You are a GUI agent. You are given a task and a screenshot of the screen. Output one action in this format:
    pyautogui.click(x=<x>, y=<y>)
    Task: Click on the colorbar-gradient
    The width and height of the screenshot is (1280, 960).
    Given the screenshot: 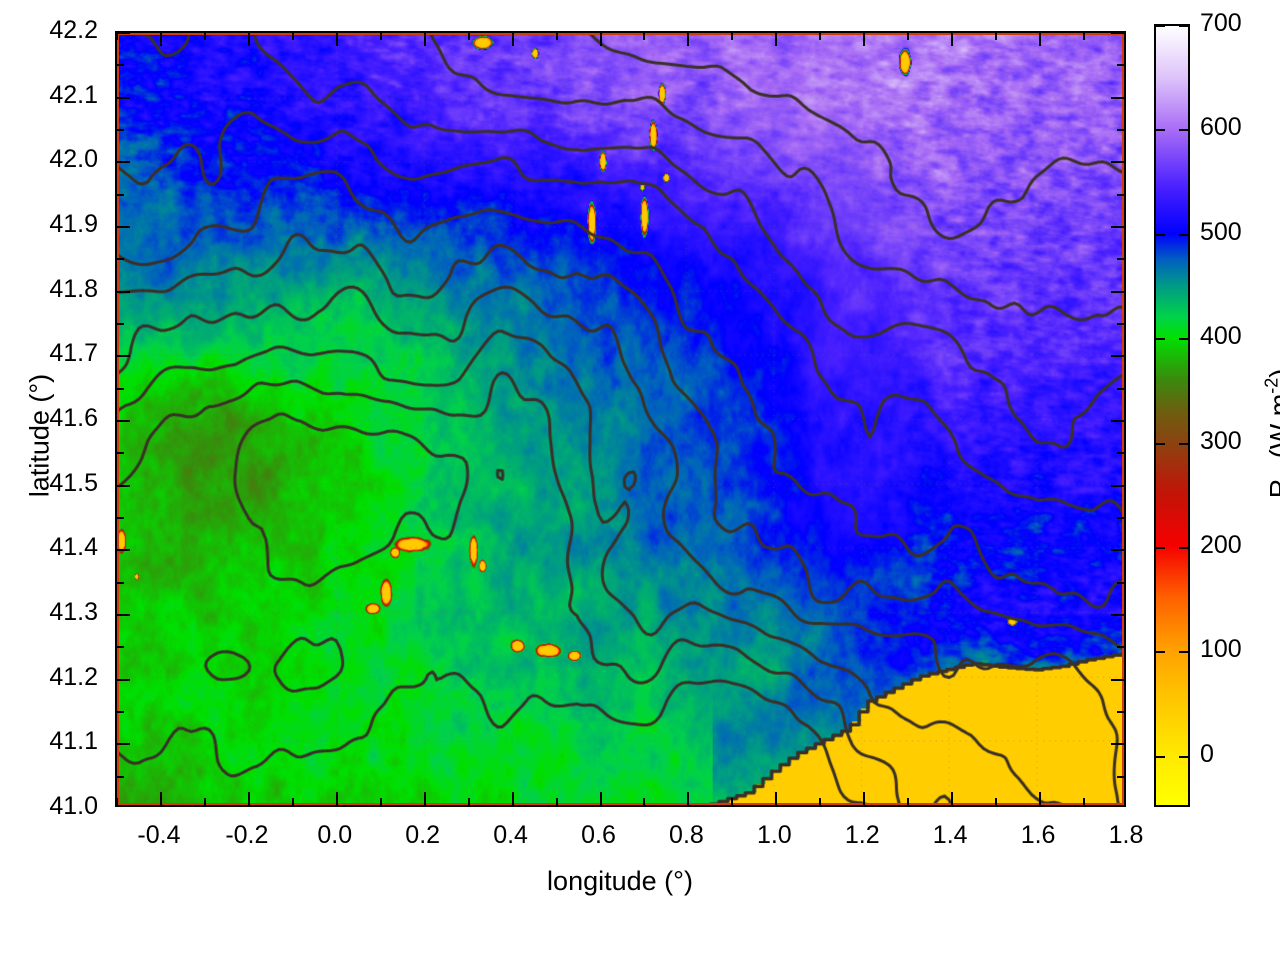 What is the action you would take?
    pyautogui.click(x=1172, y=415)
    